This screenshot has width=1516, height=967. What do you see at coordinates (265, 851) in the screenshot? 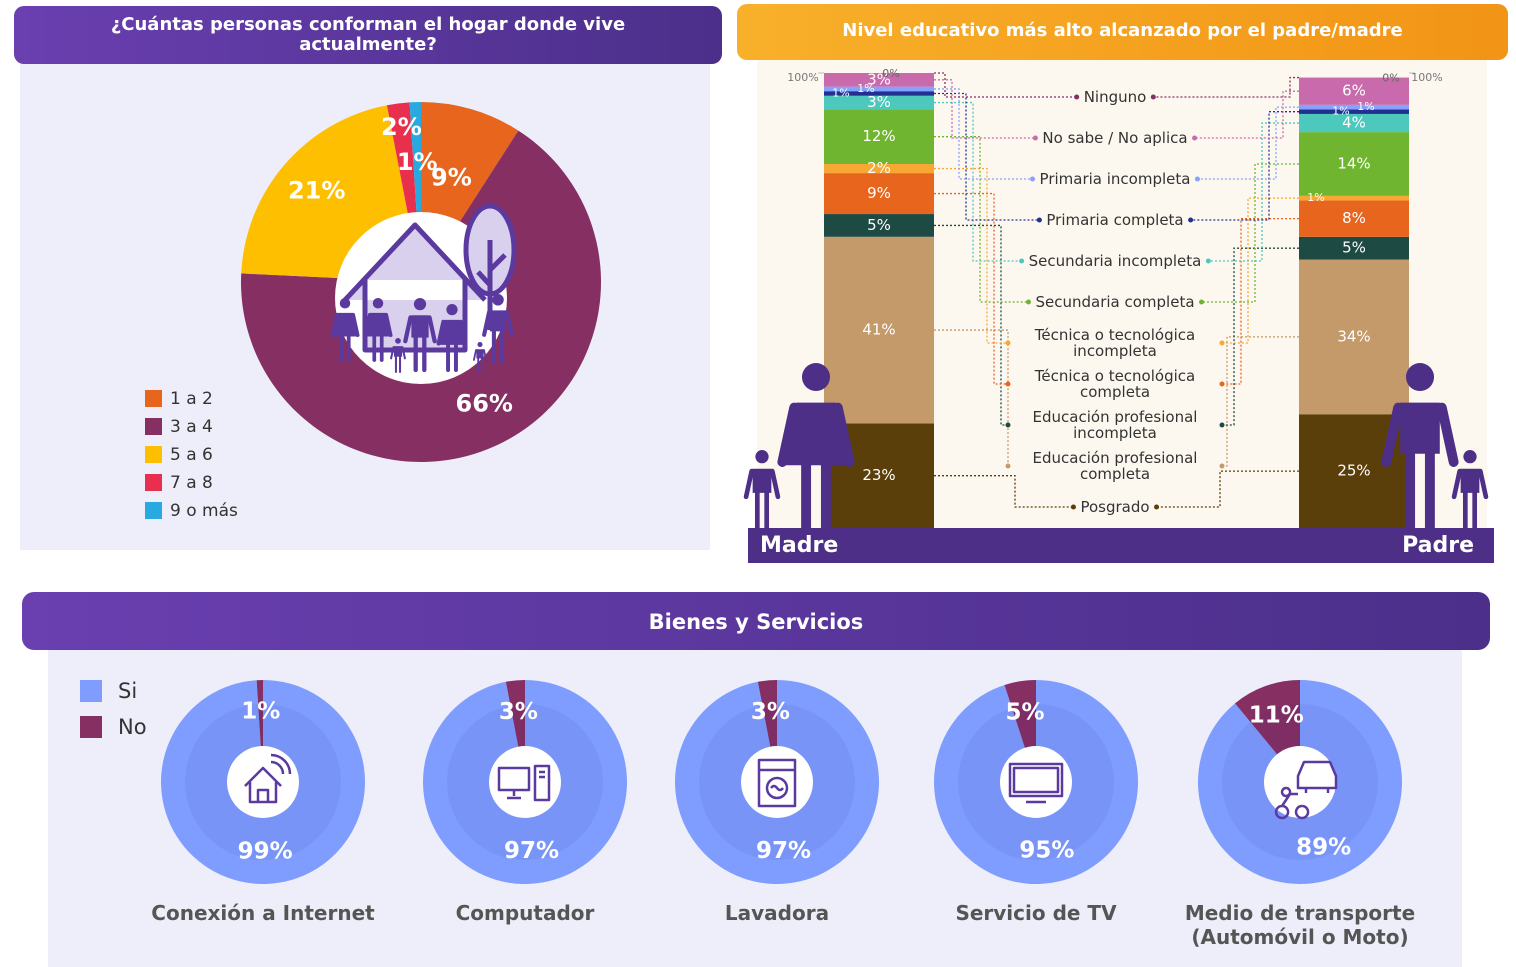
I see `data-label: 99%` at bounding box center [265, 851].